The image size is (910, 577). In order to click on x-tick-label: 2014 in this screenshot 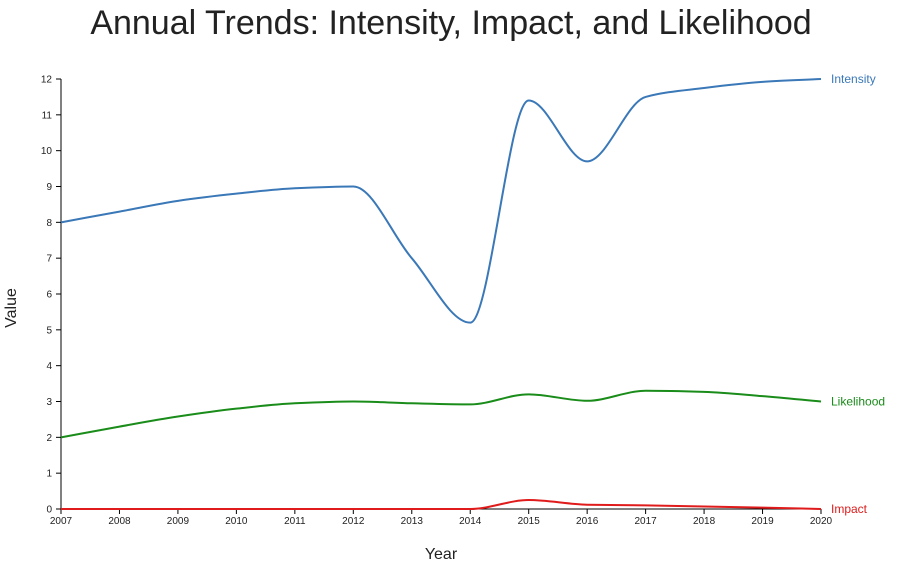, I will do `click(470, 521)`.